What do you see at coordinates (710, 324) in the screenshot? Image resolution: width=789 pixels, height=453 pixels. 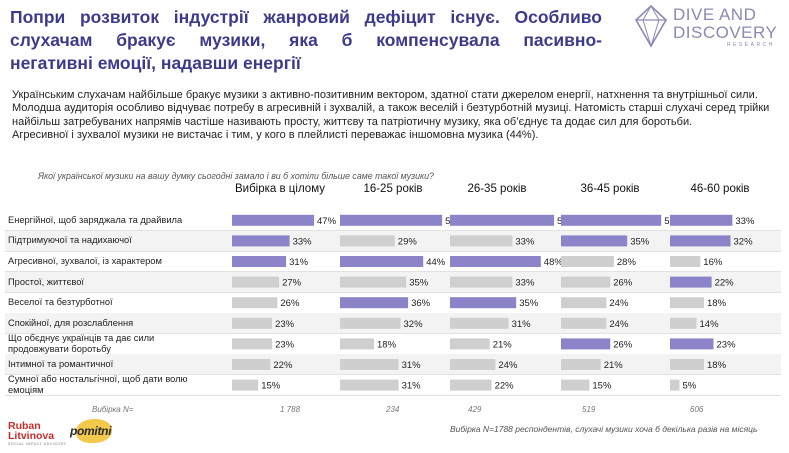 I see `data-label: 14%` at bounding box center [710, 324].